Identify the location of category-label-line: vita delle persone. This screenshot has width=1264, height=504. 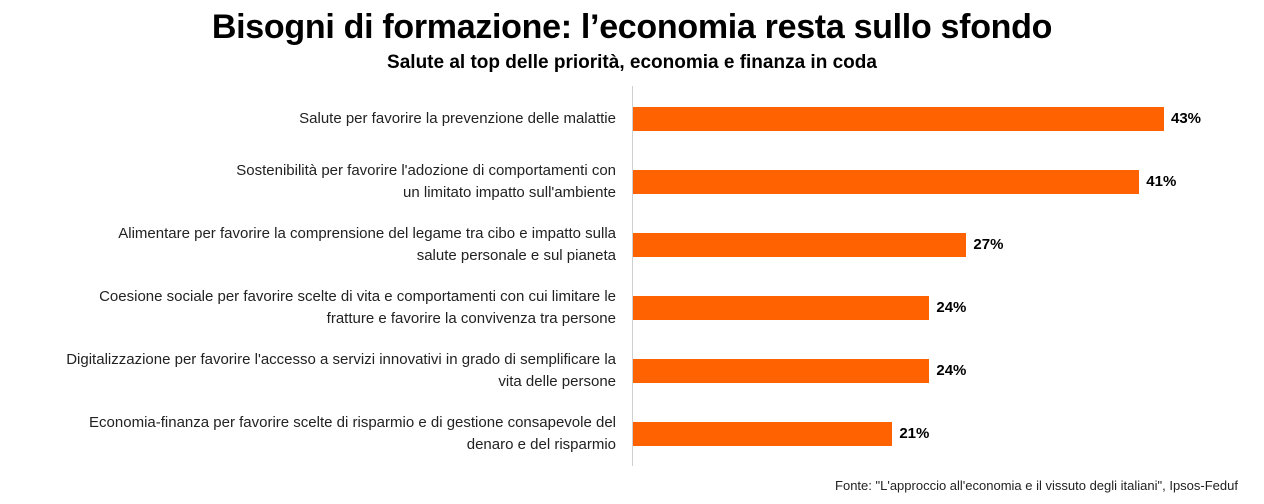
(557, 381).